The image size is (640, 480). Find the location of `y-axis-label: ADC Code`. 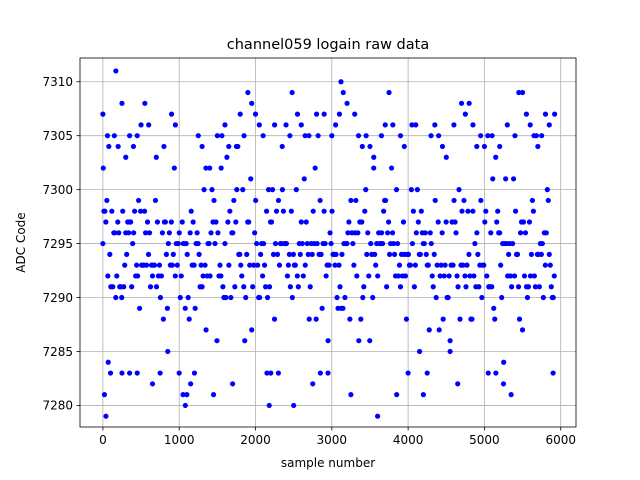

y-axis-label: ADC Code is located at coordinates (21, 242).